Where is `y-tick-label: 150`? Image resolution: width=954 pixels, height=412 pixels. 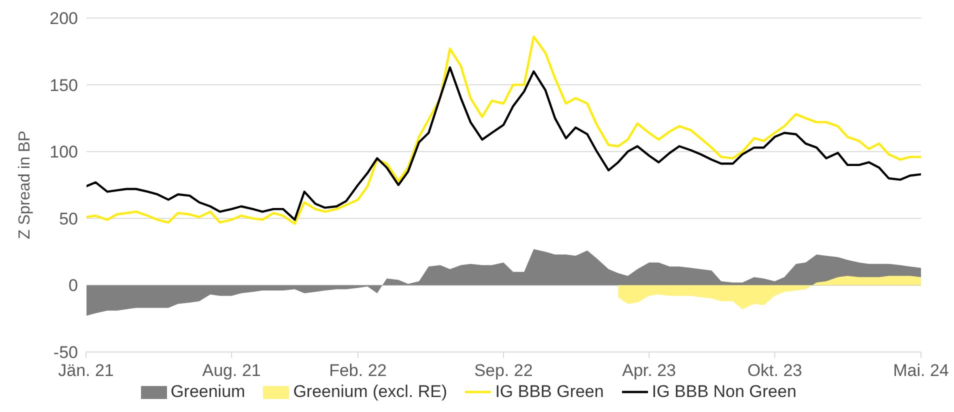
y-tick-label: 150 is located at coordinates (64, 85).